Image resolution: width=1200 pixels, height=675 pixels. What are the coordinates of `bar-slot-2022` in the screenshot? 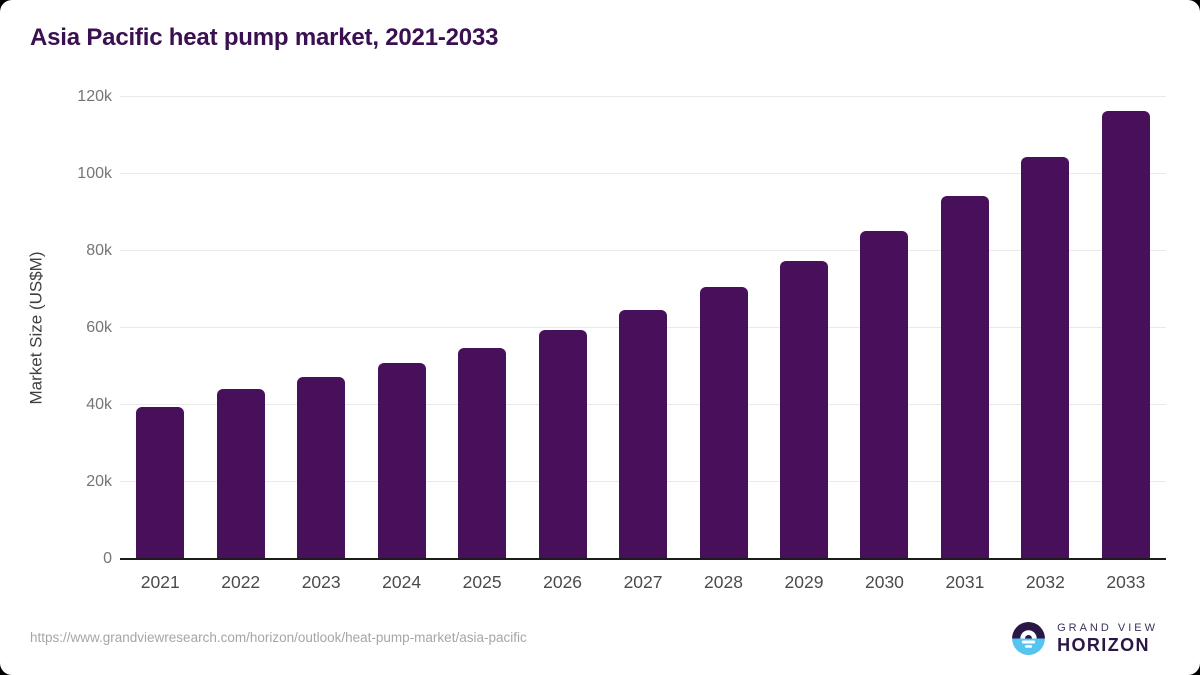 It's located at (240, 328).